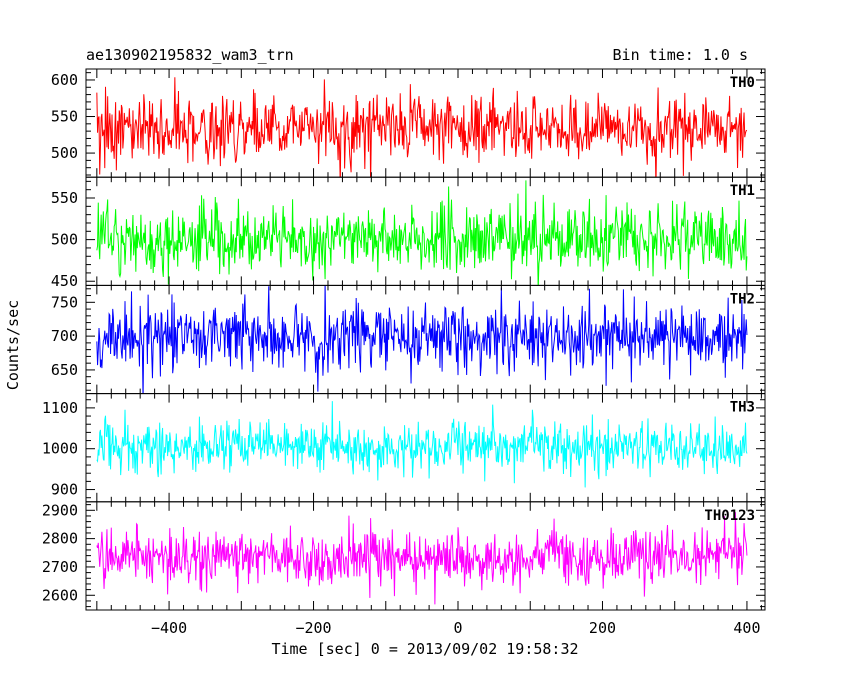 The height and width of the screenshot is (680, 850). What do you see at coordinates (64, 370) in the screenshot?
I see `y-tick-label: 650` at bounding box center [64, 370].